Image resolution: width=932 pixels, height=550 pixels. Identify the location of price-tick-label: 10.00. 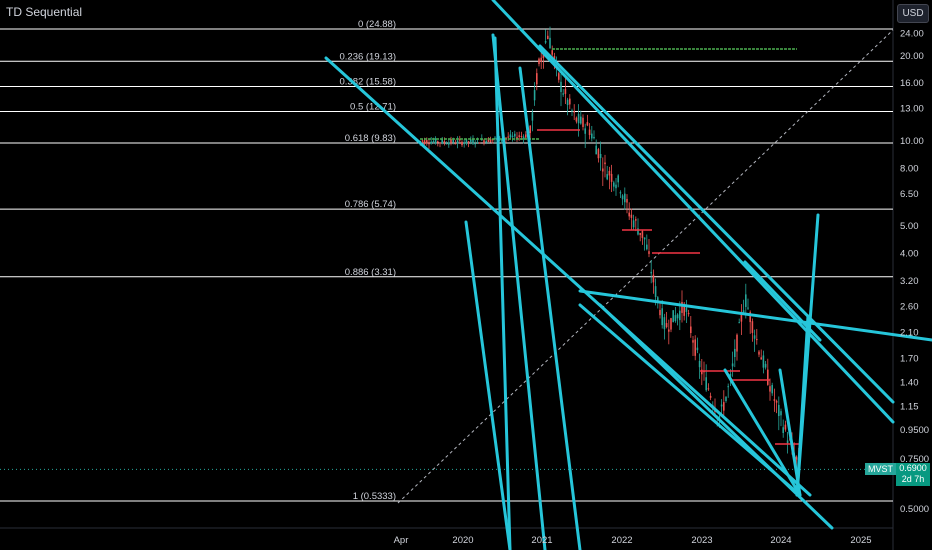
(912, 141).